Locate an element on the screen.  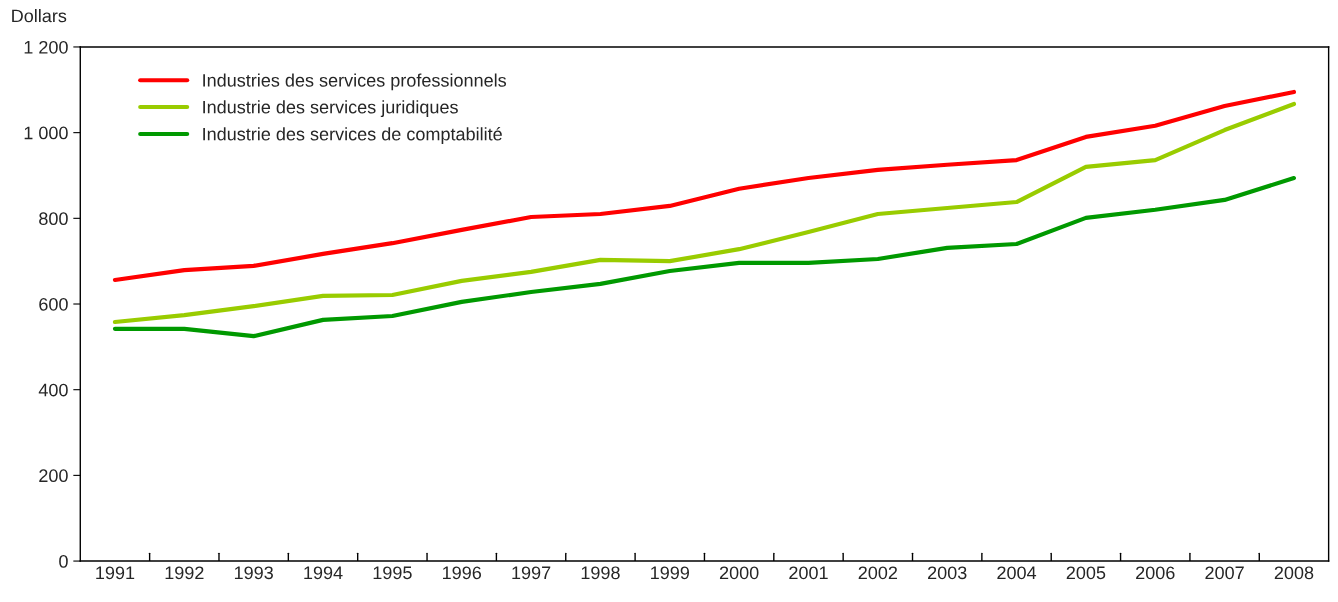
y-tick-label: 1 200 is located at coordinates (46, 47).